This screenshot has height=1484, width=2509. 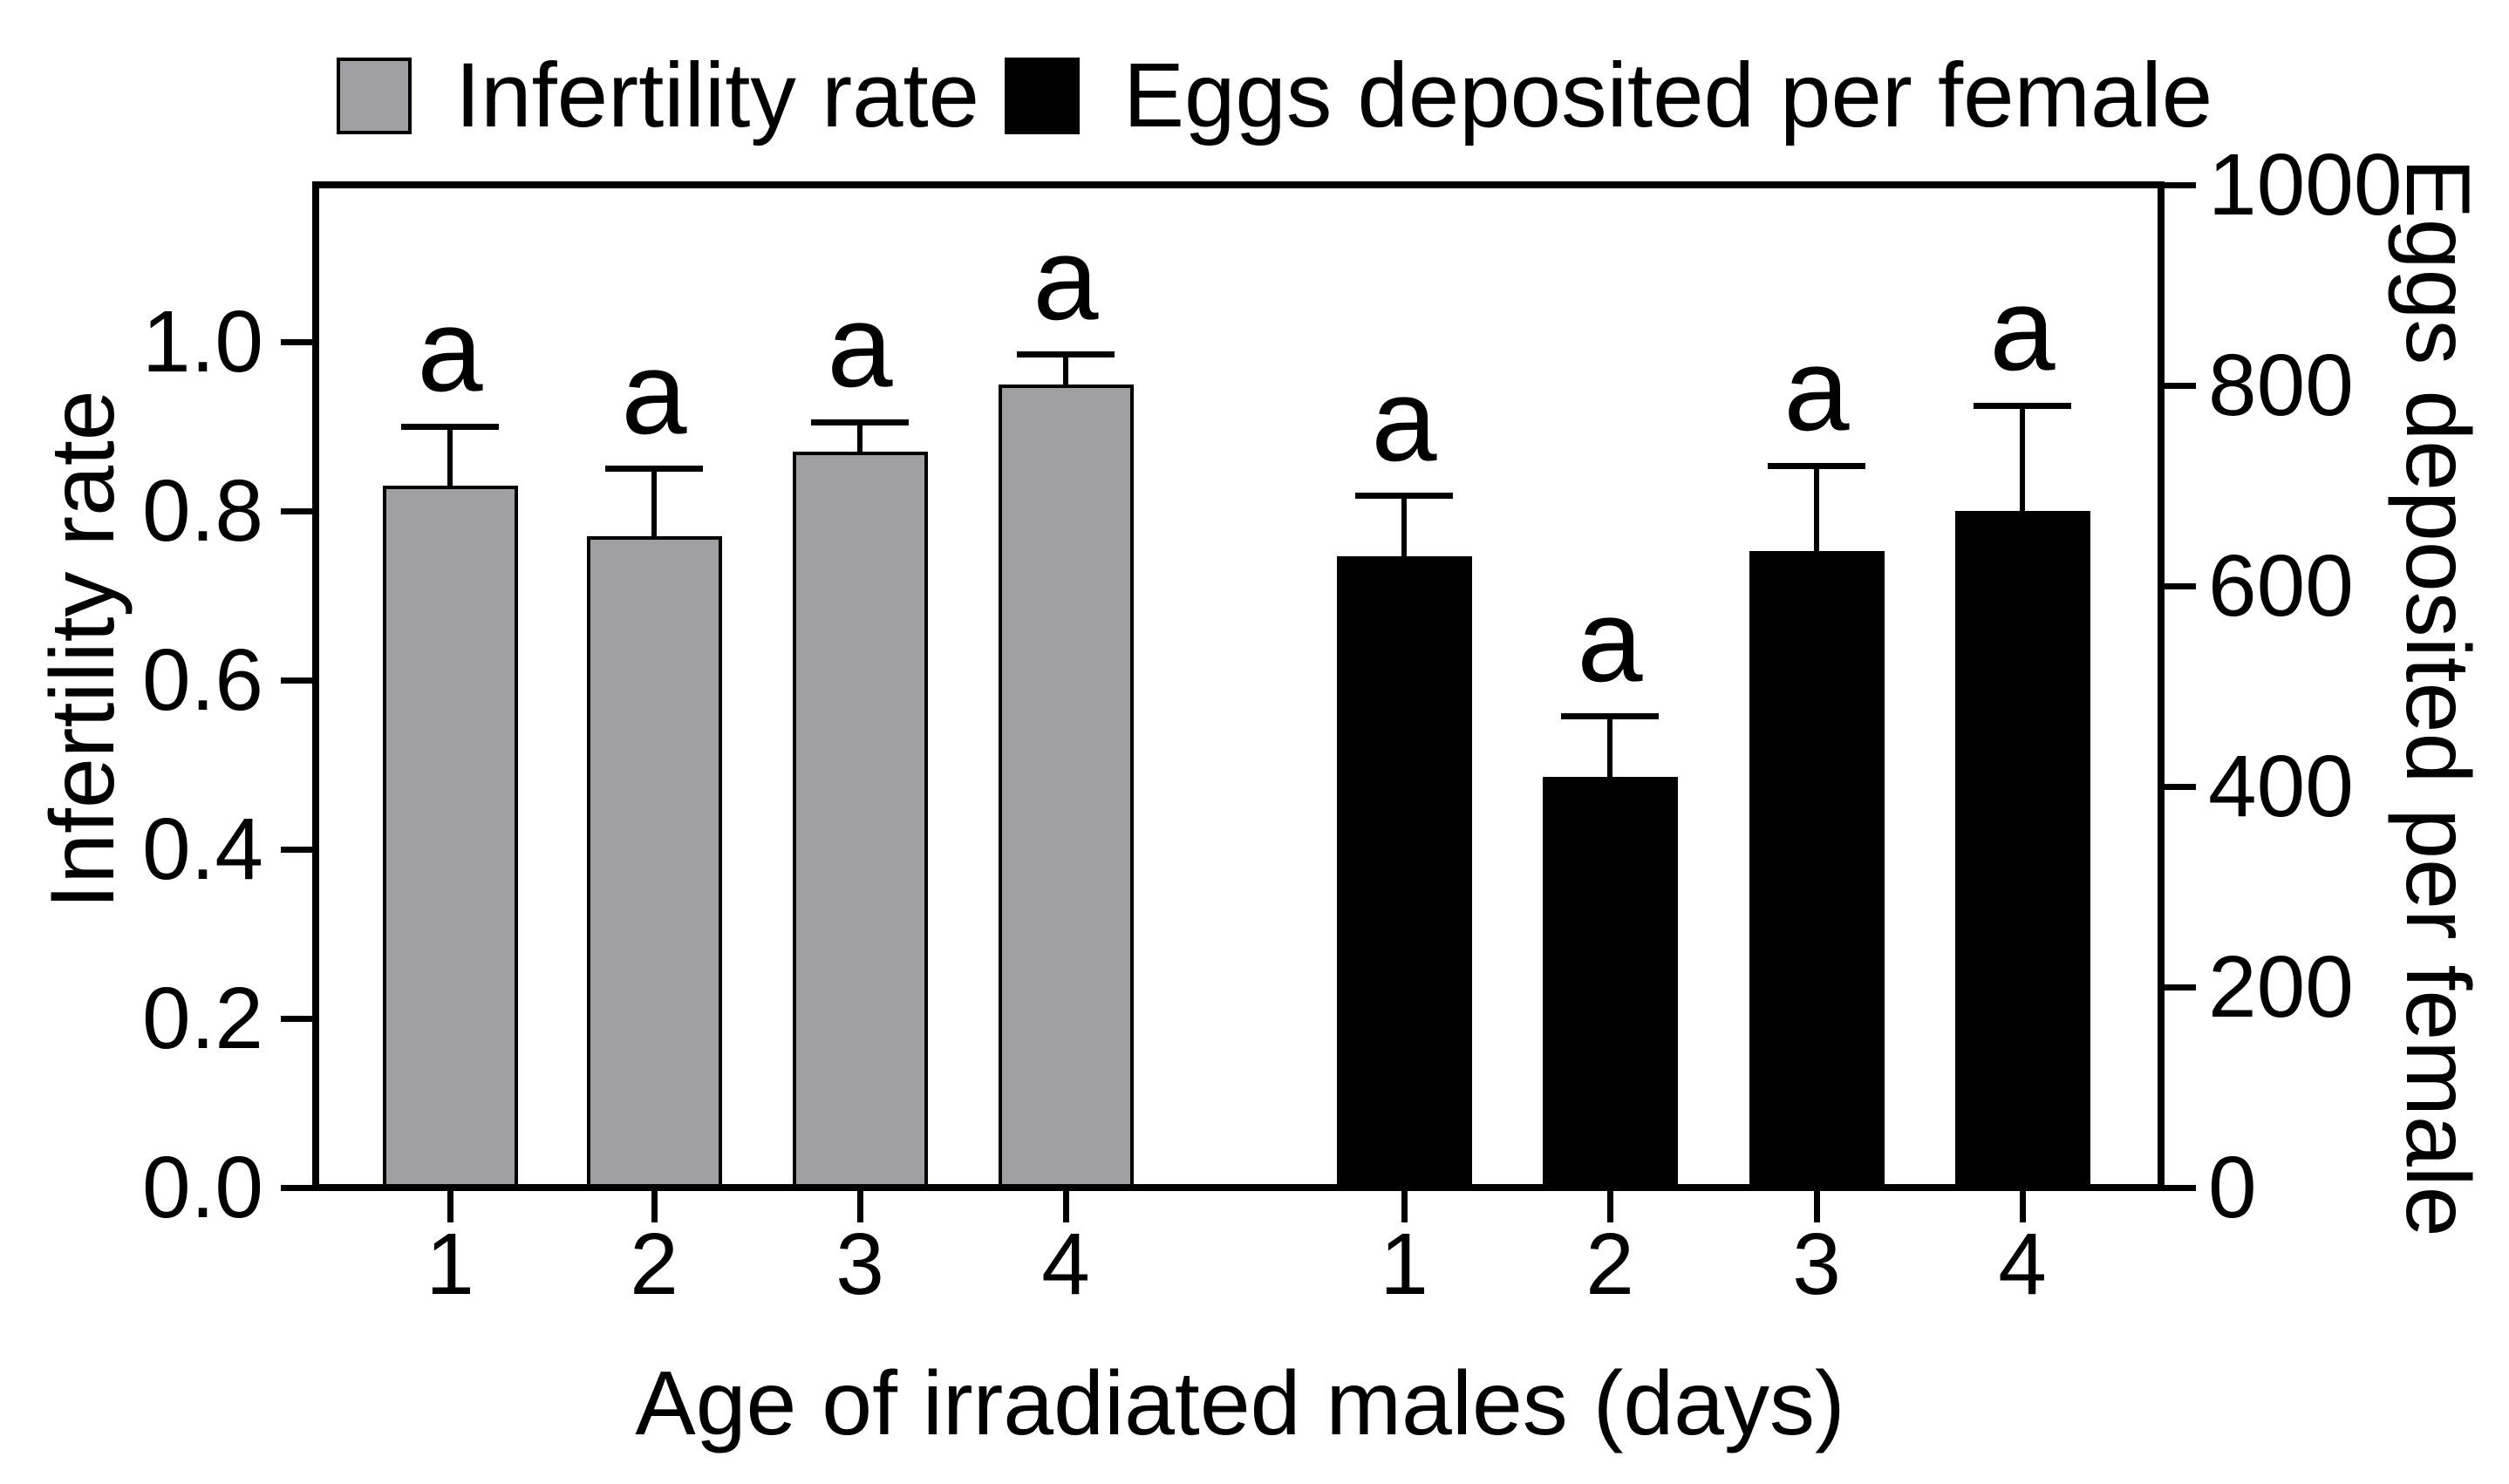 What do you see at coordinates (718, 95) in the screenshot?
I see `legend-label-infertility-rate: Infertility rate` at bounding box center [718, 95].